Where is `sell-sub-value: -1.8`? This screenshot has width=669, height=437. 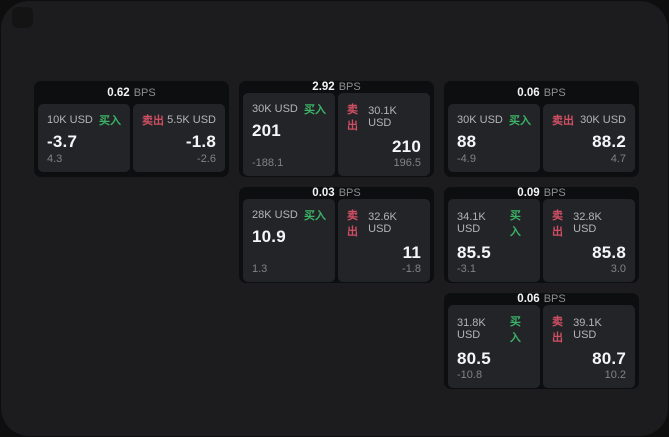 sell-sub-value: -1.8 is located at coordinates (411, 269).